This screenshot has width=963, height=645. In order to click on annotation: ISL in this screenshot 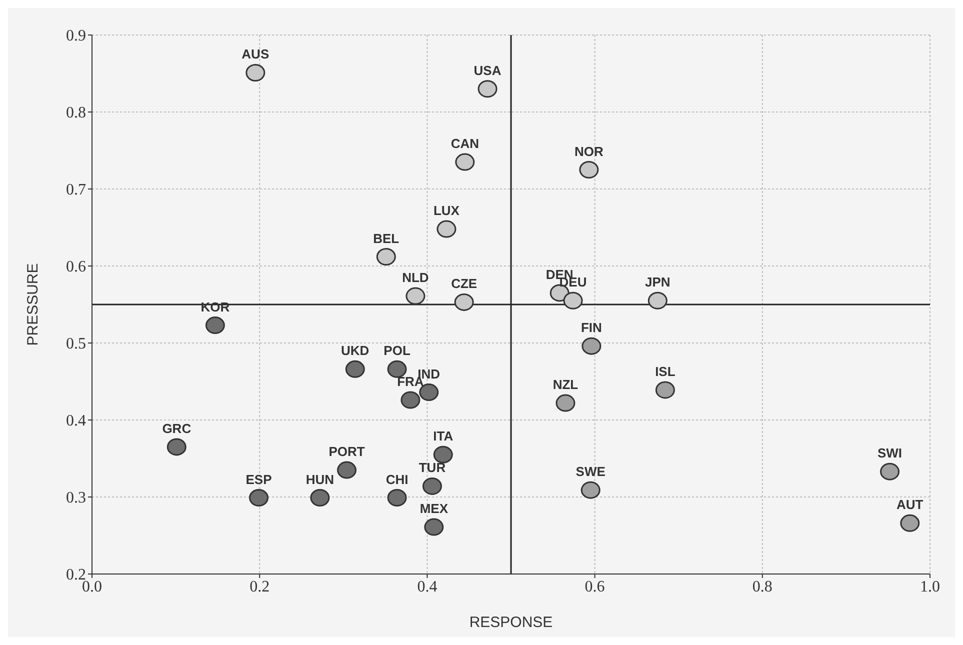, I will do `click(665, 371)`.